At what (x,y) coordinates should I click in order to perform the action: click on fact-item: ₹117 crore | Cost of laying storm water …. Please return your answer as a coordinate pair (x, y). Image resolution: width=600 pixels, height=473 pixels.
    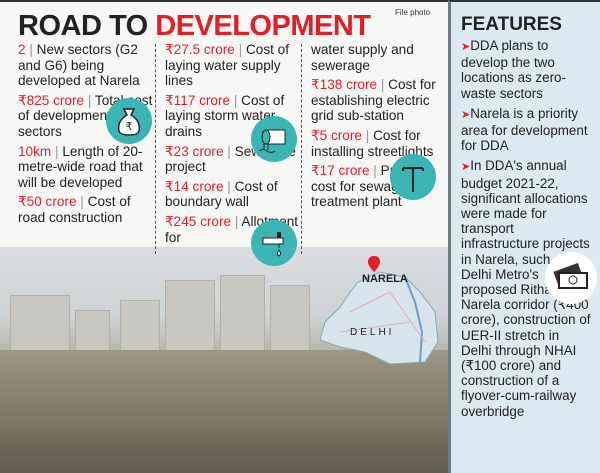
    Looking at the image, I should click on (225, 115).